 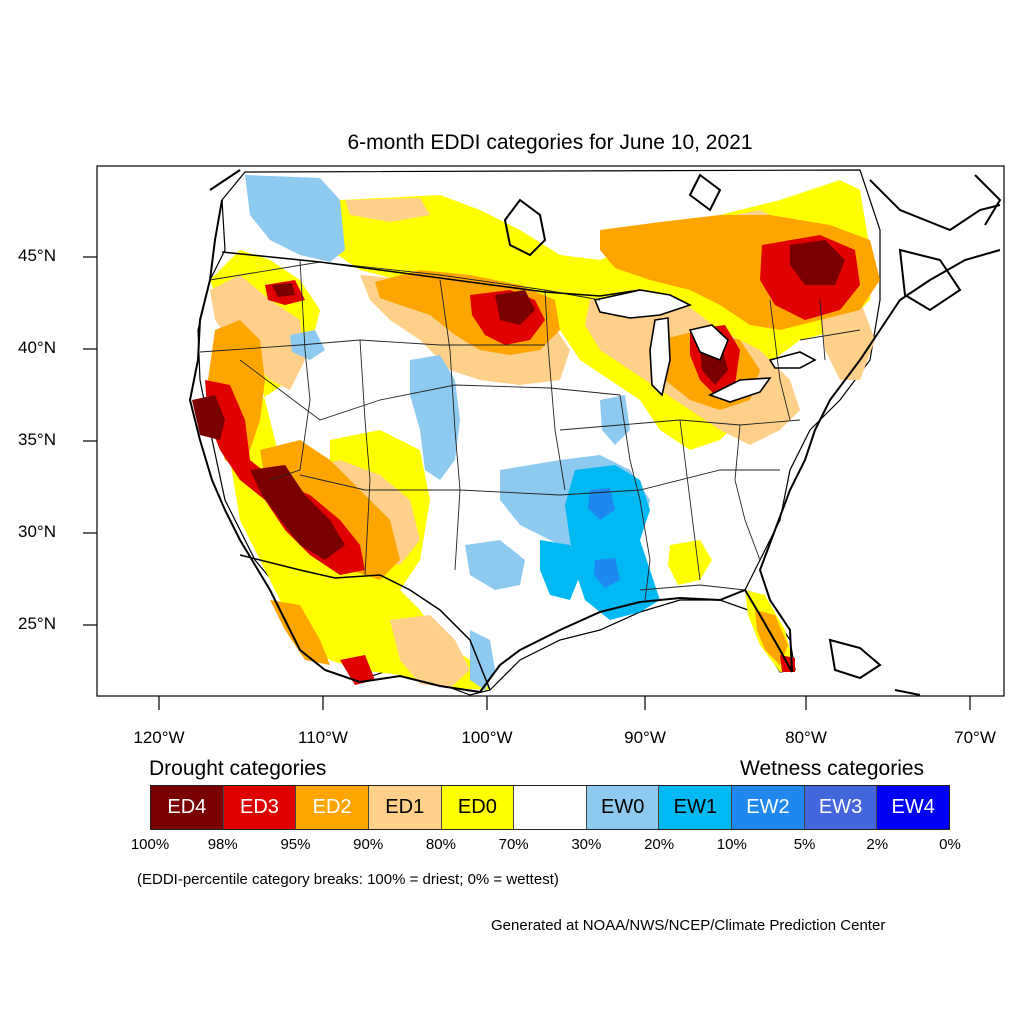 I want to click on lat-ticks, so click(x=90, y=441).